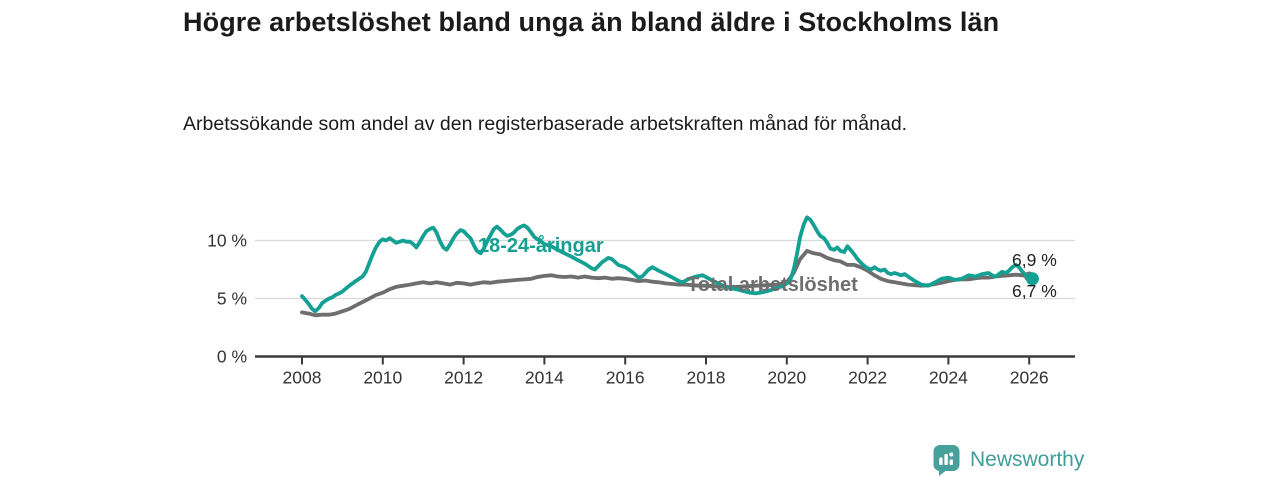 The width and height of the screenshot is (1280, 480). Describe the element at coordinates (382, 378) in the screenshot. I see `x-axis-tick-label: 2010` at that location.